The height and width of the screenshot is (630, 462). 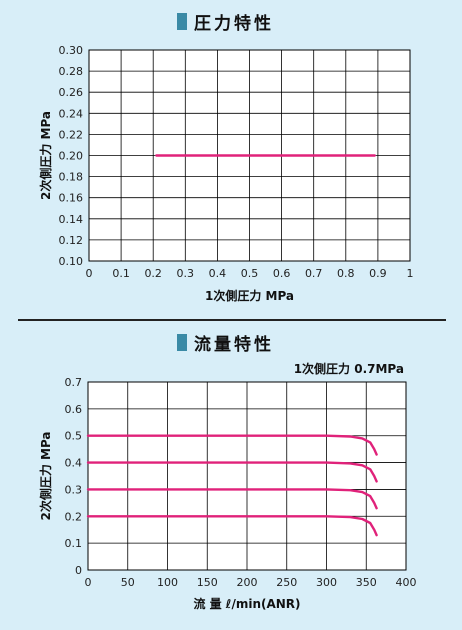 I want to click on pressure-x-tick-label: 0.1, so click(x=121, y=273).